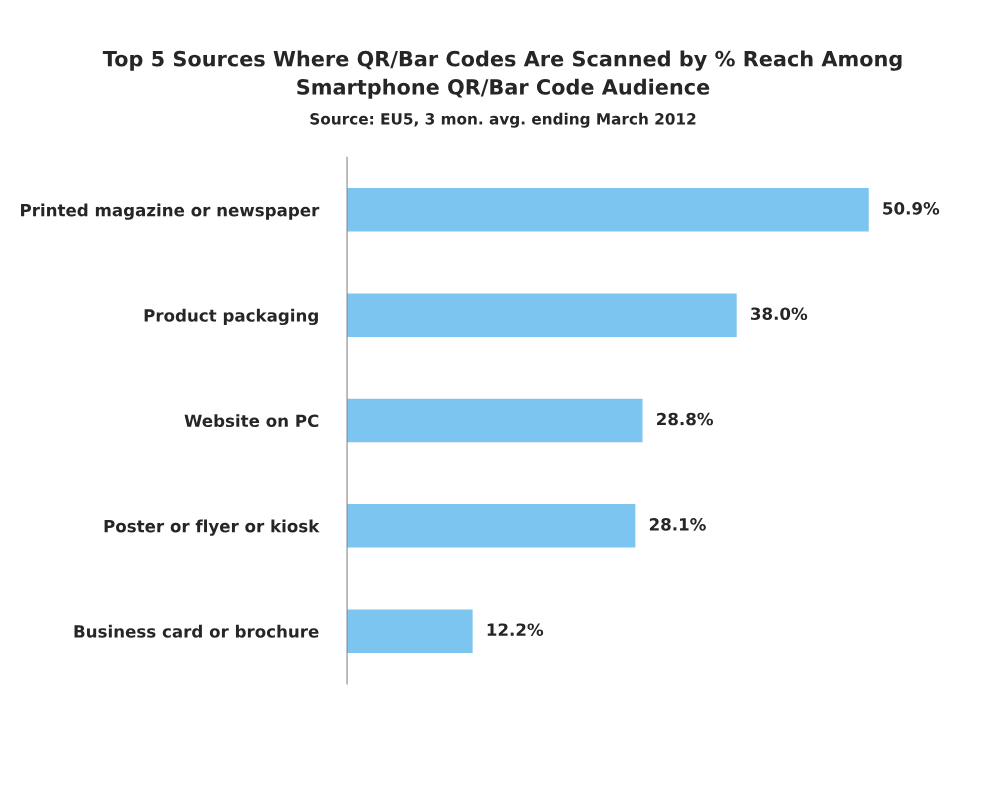 Image resolution: width=1006 pixels, height=786 pixels. What do you see at coordinates (231, 317) in the screenshot?
I see `y-tick-label: Product packaging` at bounding box center [231, 317].